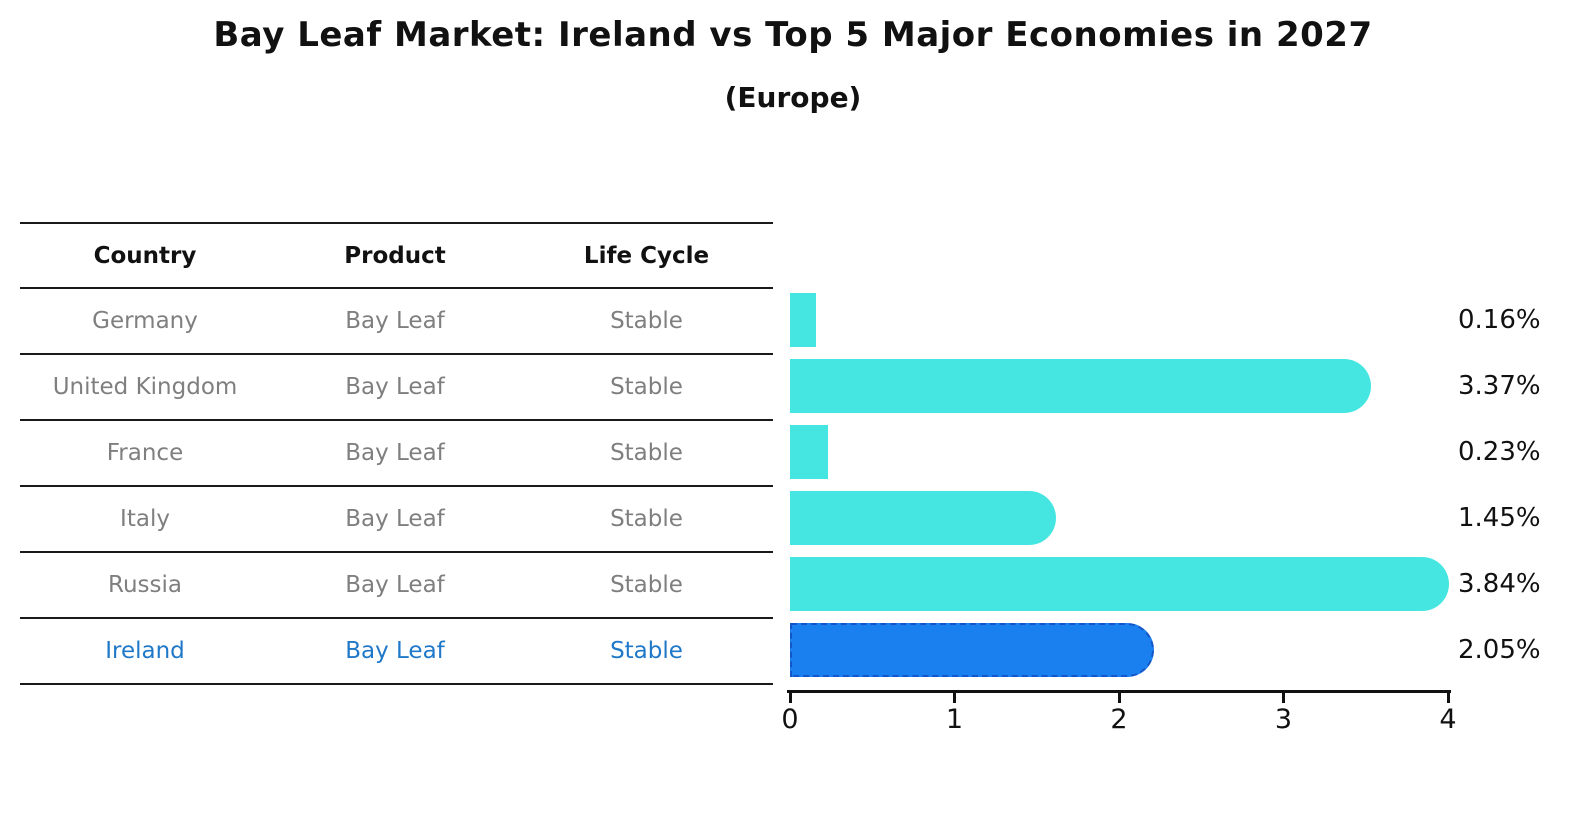 This screenshot has width=1586, height=823. I want to click on table-row-russia: Russia Bay Leaf Stable, so click(396, 584).